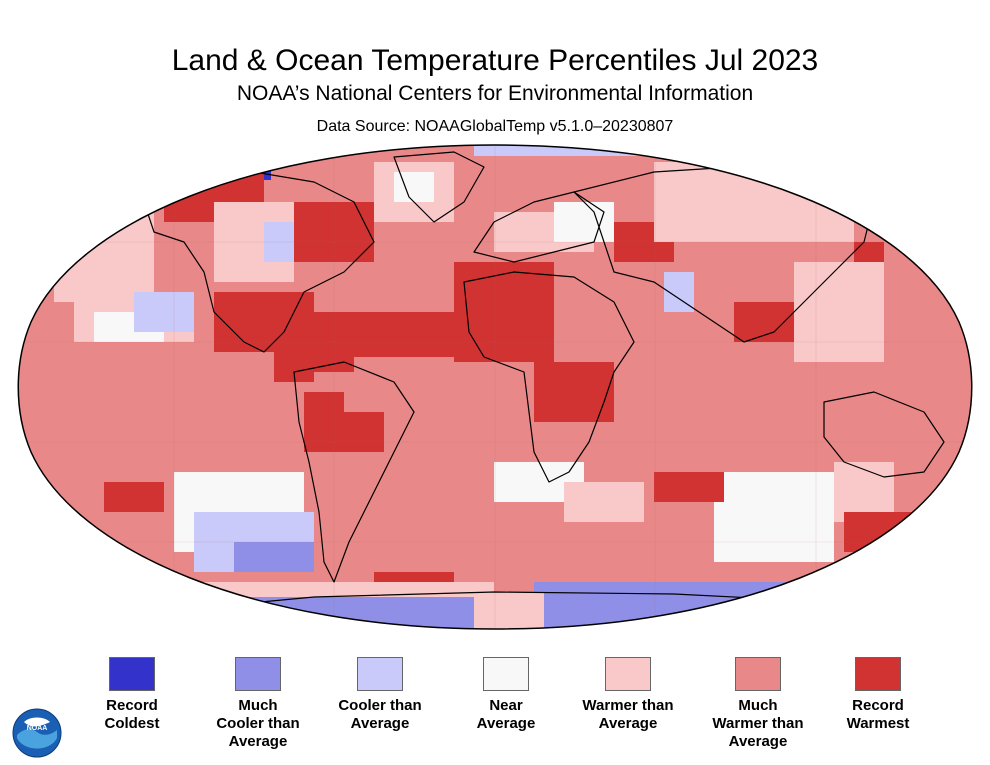  What do you see at coordinates (132, 714) in the screenshot?
I see `legend-label-record-coldest: Record Coldest` at bounding box center [132, 714].